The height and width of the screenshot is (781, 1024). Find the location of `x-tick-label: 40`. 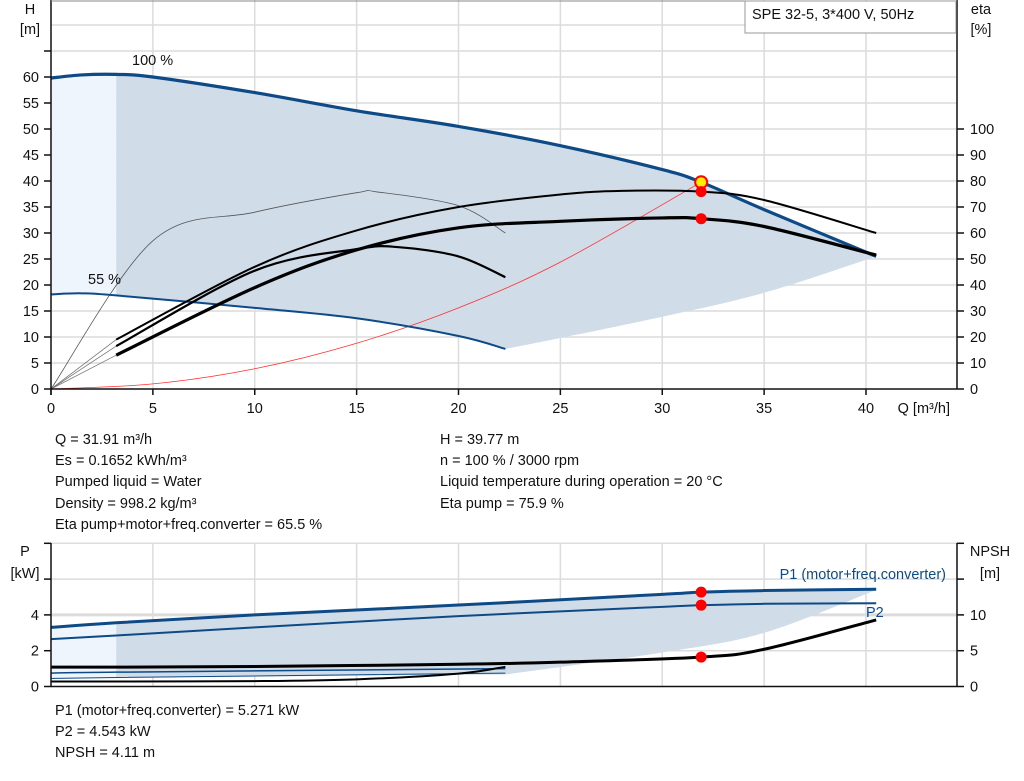

x-tick-label: 40 is located at coordinates (866, 409).